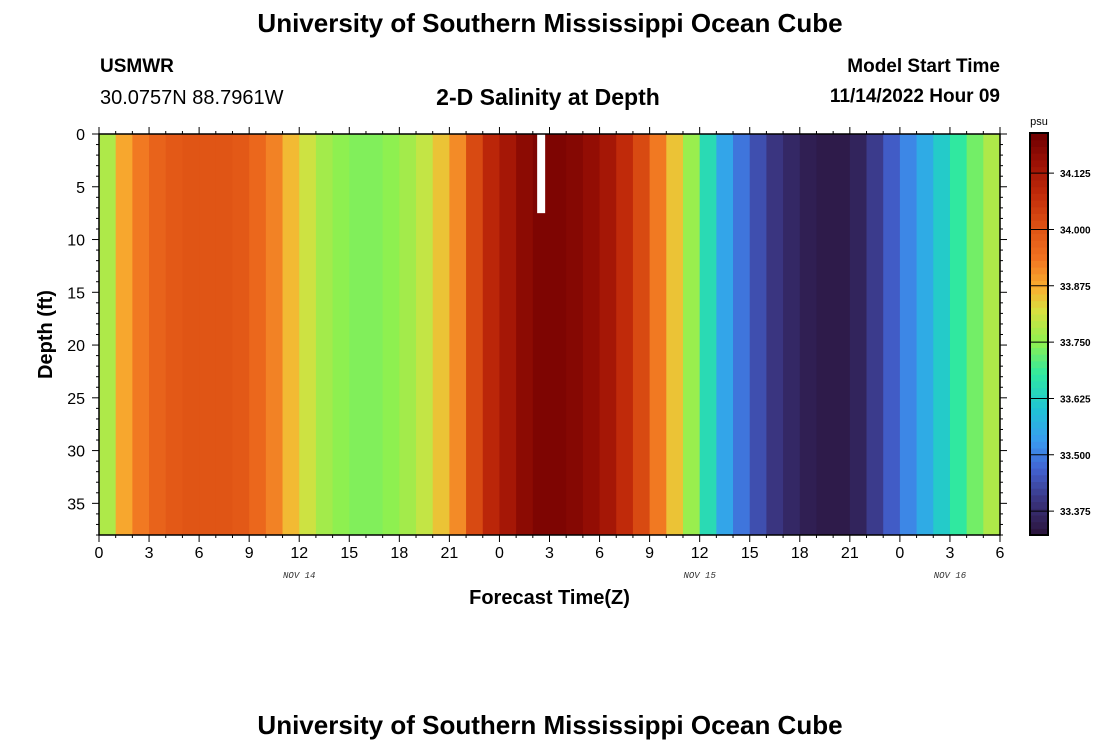 Image resolution: width=1100 pixels, height=750 pixels. Describe the element at coordinates (1075, 174) in the screenshot. I see `colorbar-tick-label: 34.125` at that location.